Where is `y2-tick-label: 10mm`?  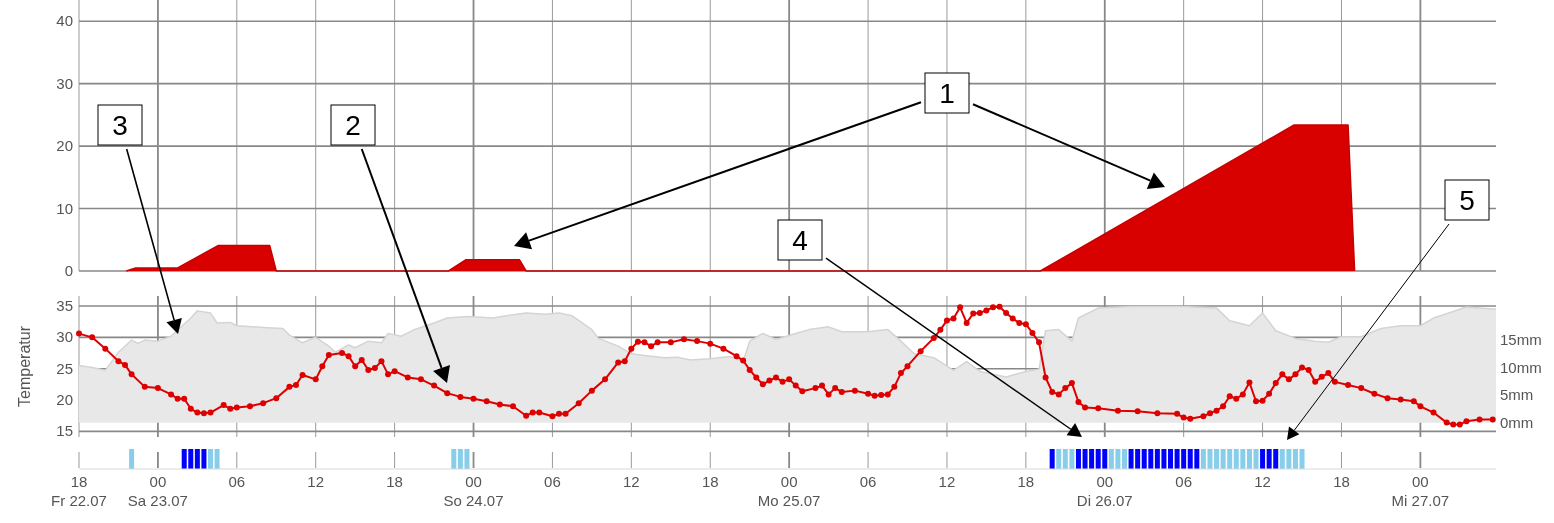
y2-tick-label: 10mm is located at coordinates (1521, 367).